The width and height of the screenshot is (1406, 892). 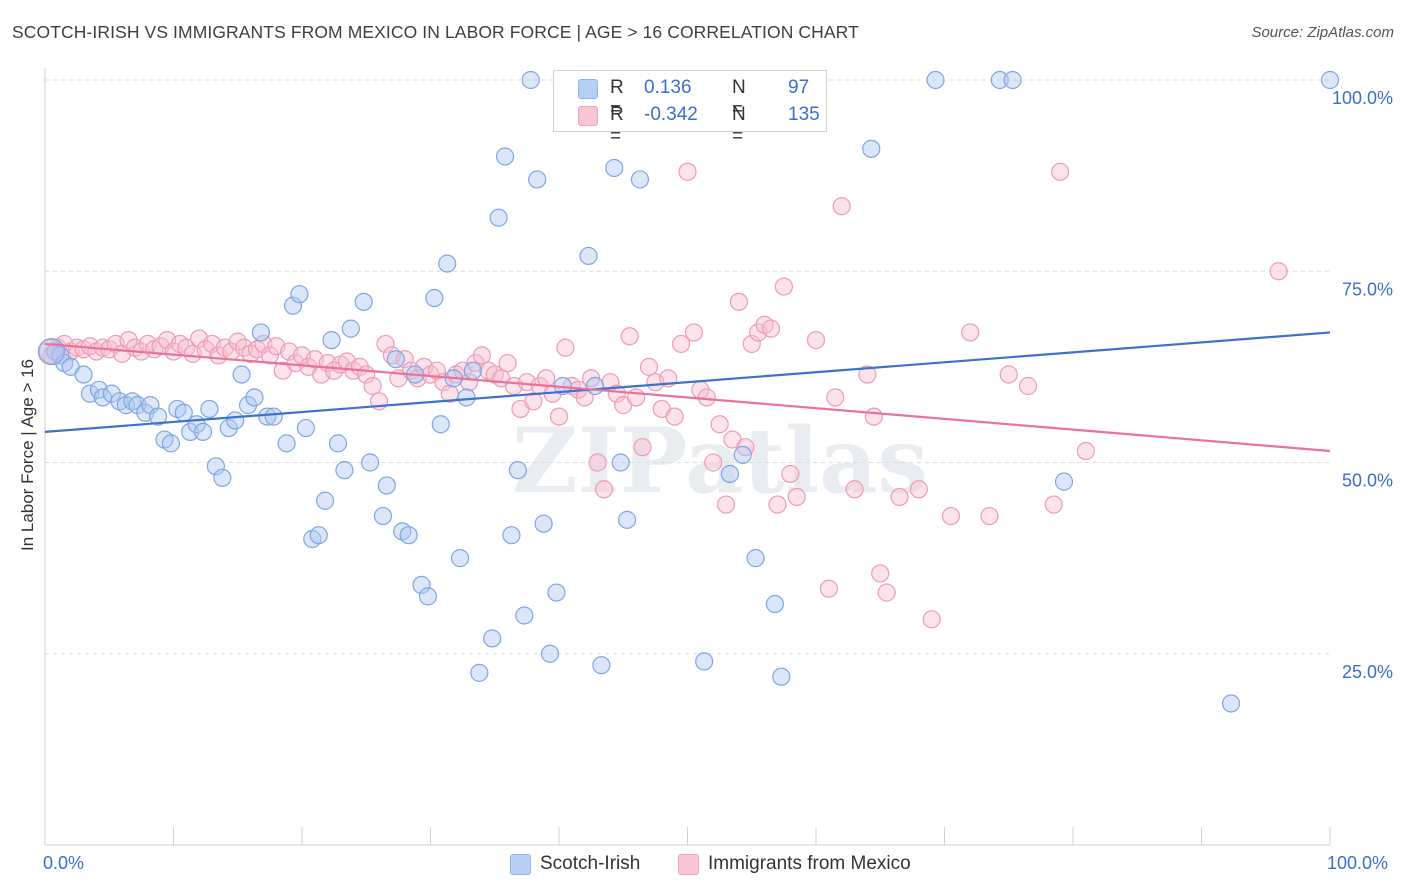 I want to click on y-axis-label: In Labor Force | Age > 16, so click(x=27, y=455).